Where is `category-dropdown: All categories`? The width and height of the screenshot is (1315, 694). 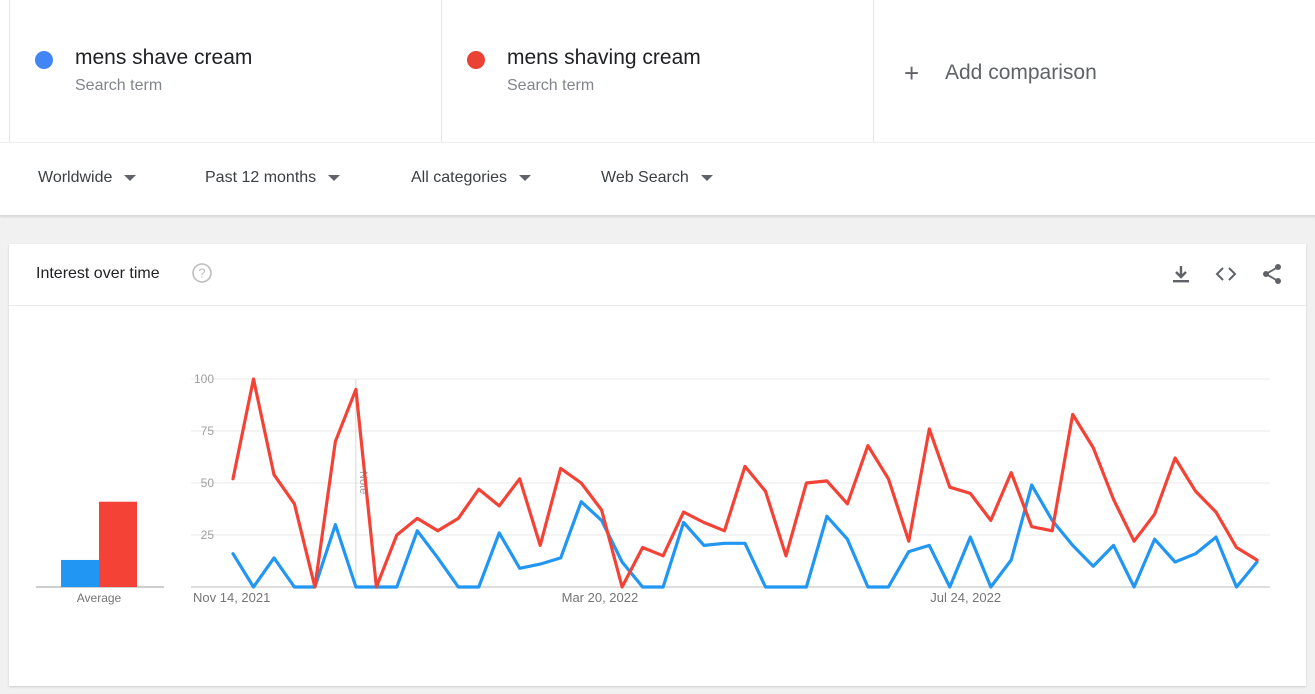 category-dropdown: All categories is located at coordinates (471, 178).